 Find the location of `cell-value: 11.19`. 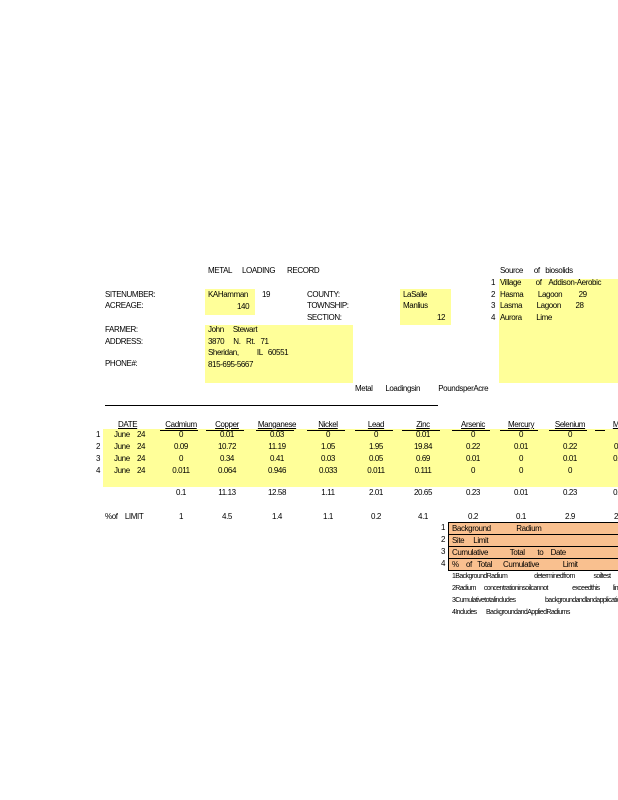

cell-value: 11.19 is located at coordinates (277, 446).